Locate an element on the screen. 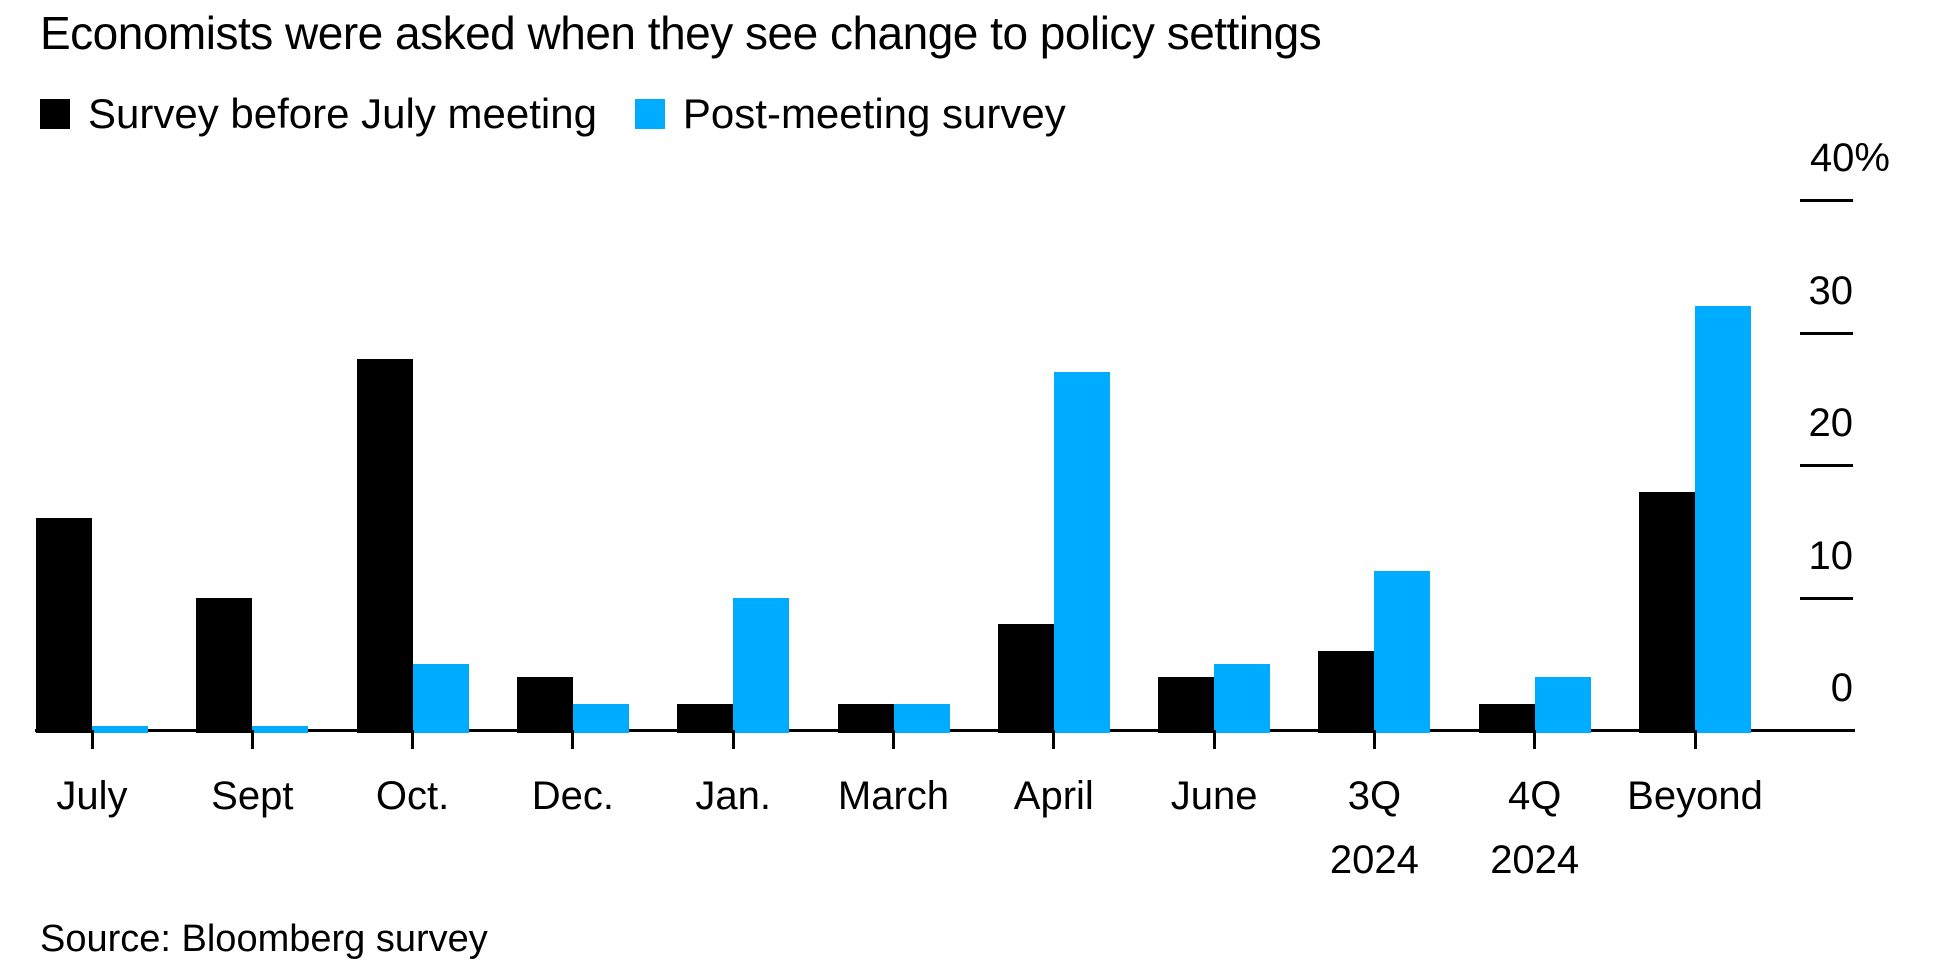 The image size is (1940, 978). bar-before-Sept is located at coordinates (224, 665).